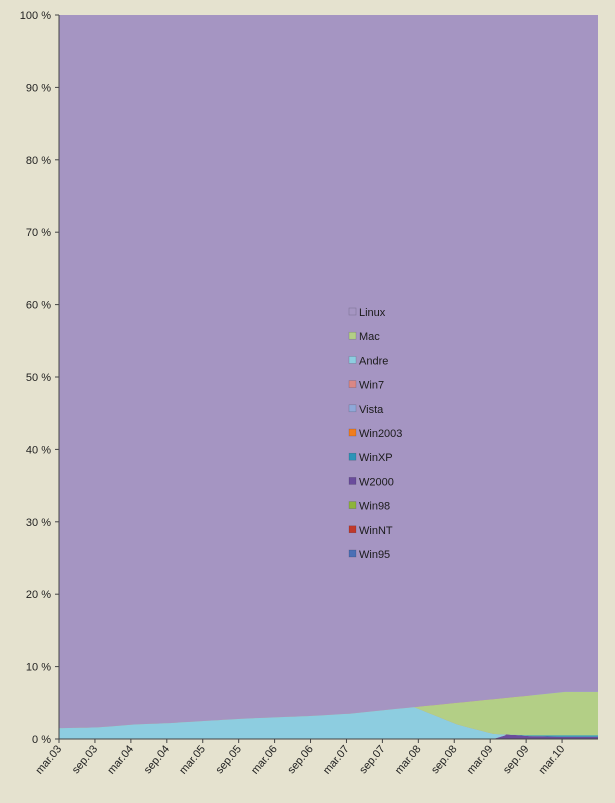 This screenshot has height=803, width=615. I want to click on y-tick-label: 0 %, so click(41, 740).